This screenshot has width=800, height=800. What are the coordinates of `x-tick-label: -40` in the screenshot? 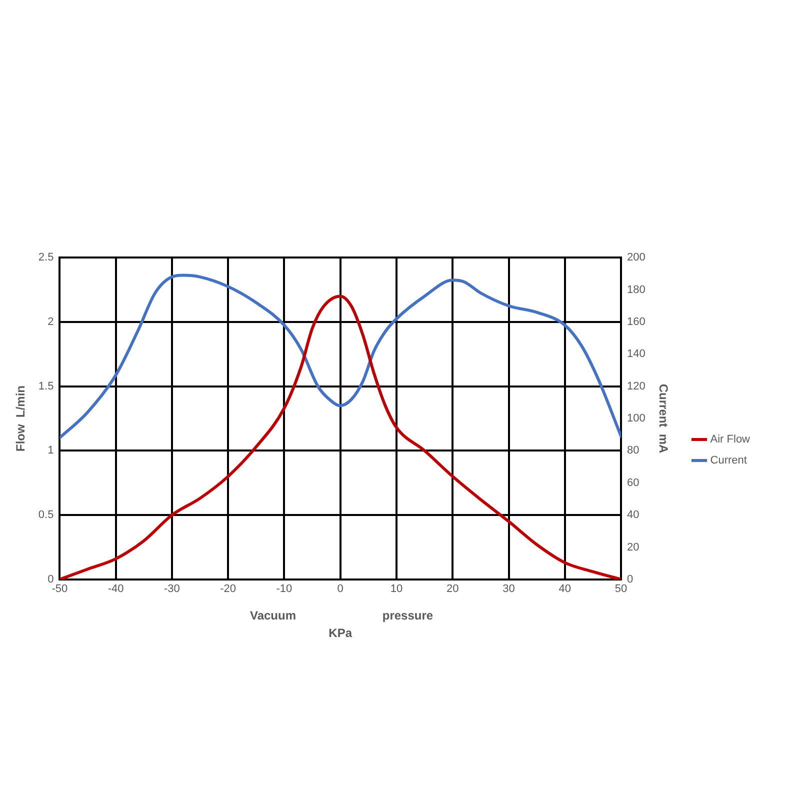 It's located at (116, 589).